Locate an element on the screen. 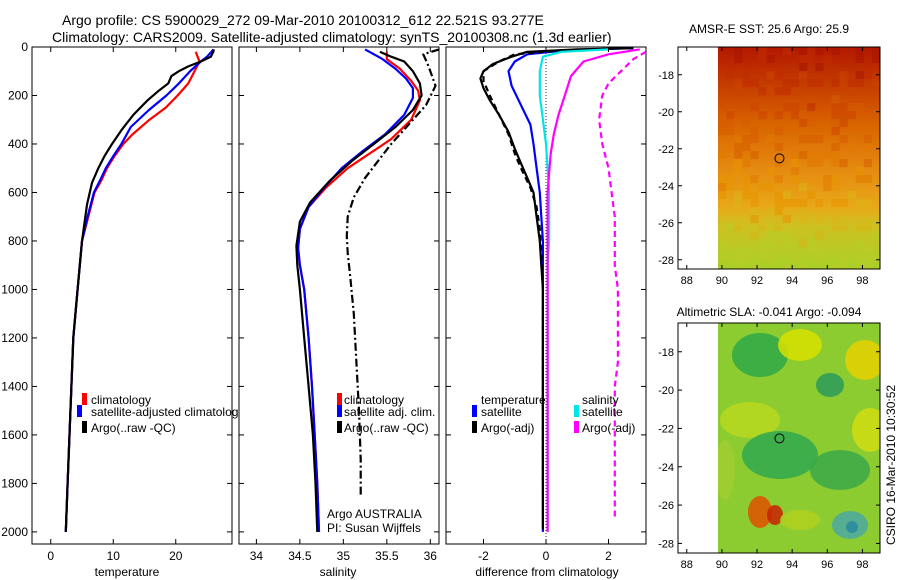  csiro-timestamp-label: CSIRO 16-Mar-2010 10:30:52 is located at coordinates (891, 465).